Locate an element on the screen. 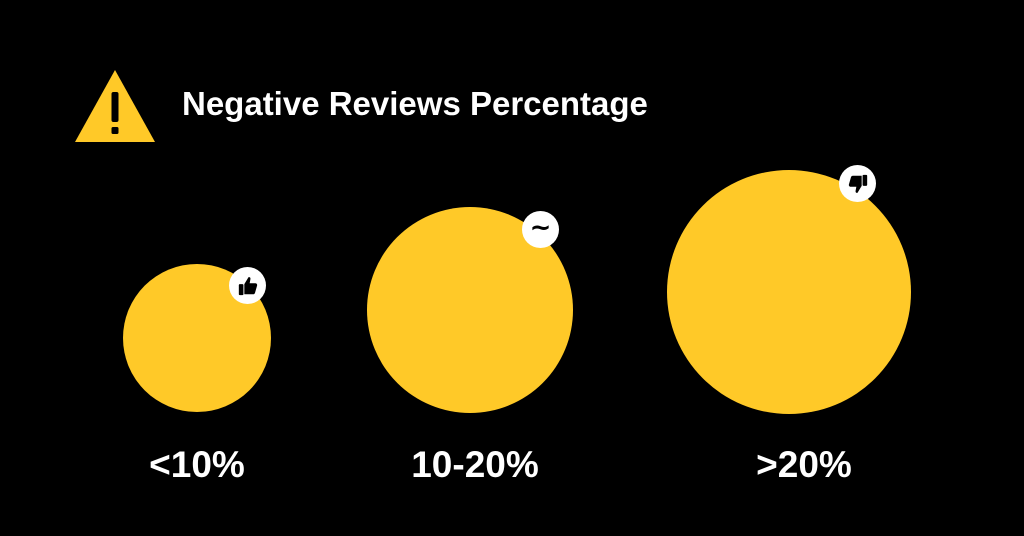 This screenshot has height=536, width=1024. category-label-medium: 10-20% is located at coordinates (475, 464).